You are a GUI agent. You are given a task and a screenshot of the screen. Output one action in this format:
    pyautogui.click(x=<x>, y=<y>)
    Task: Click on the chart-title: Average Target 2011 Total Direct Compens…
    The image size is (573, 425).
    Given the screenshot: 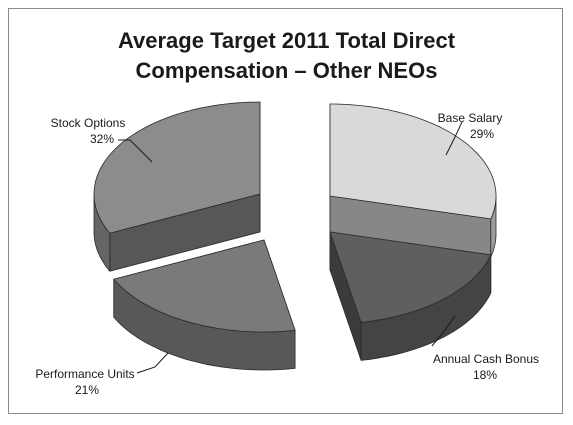 What is the action you would take?
    pyautogui.click(x=286, y=56)
    